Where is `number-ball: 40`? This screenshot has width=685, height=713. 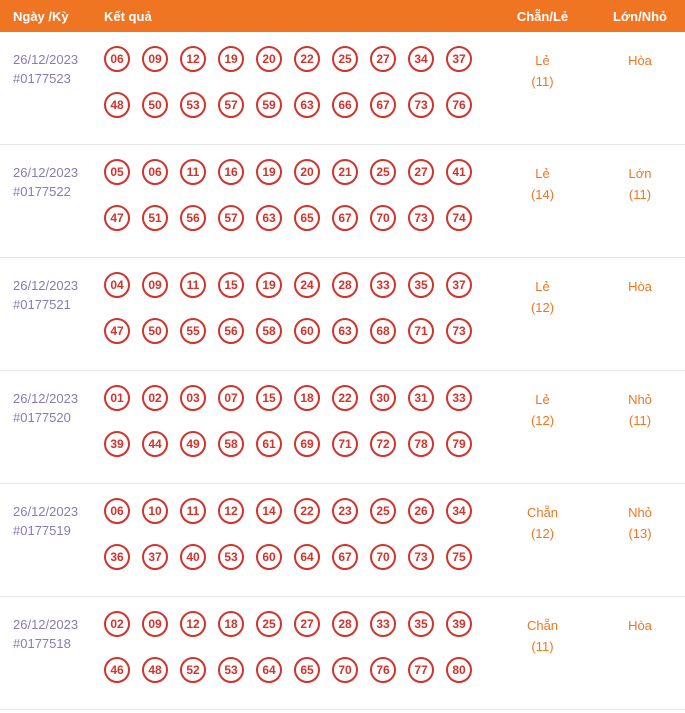 number-ball: 40 is located at coordinates (193, 557).